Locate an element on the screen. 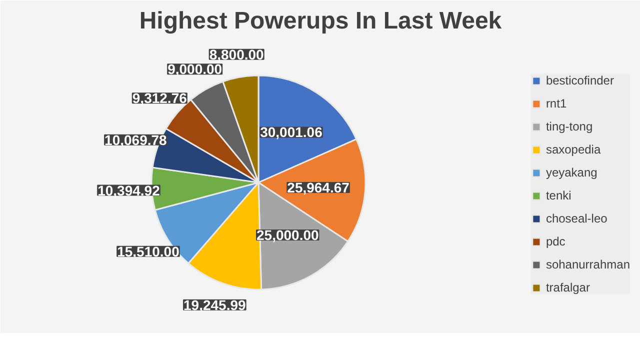  data-label: 25,964.67 is located at coordinates (318, 187).